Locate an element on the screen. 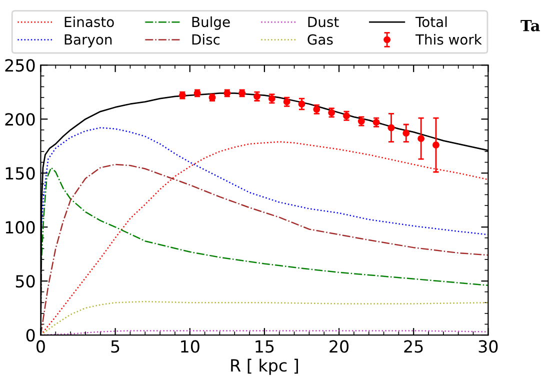  legend-label: Total is located at coordinates (431, 22).